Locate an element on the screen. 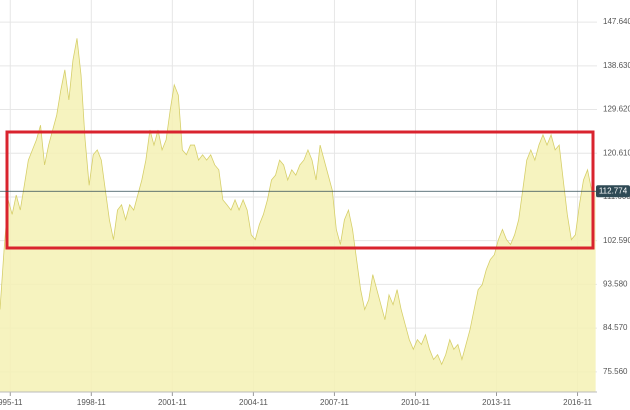 The height and width of the screenshot is (410, 630). current-value-label: 112.774 is located at coordinates (613, 190).